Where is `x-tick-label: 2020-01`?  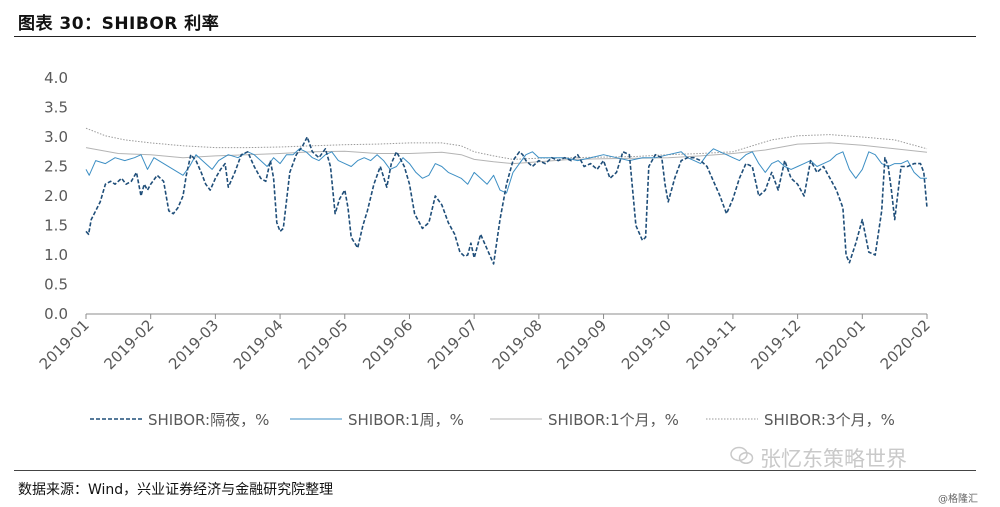
x-tick-label: 2020-01 is located at coordinates (840, 344).